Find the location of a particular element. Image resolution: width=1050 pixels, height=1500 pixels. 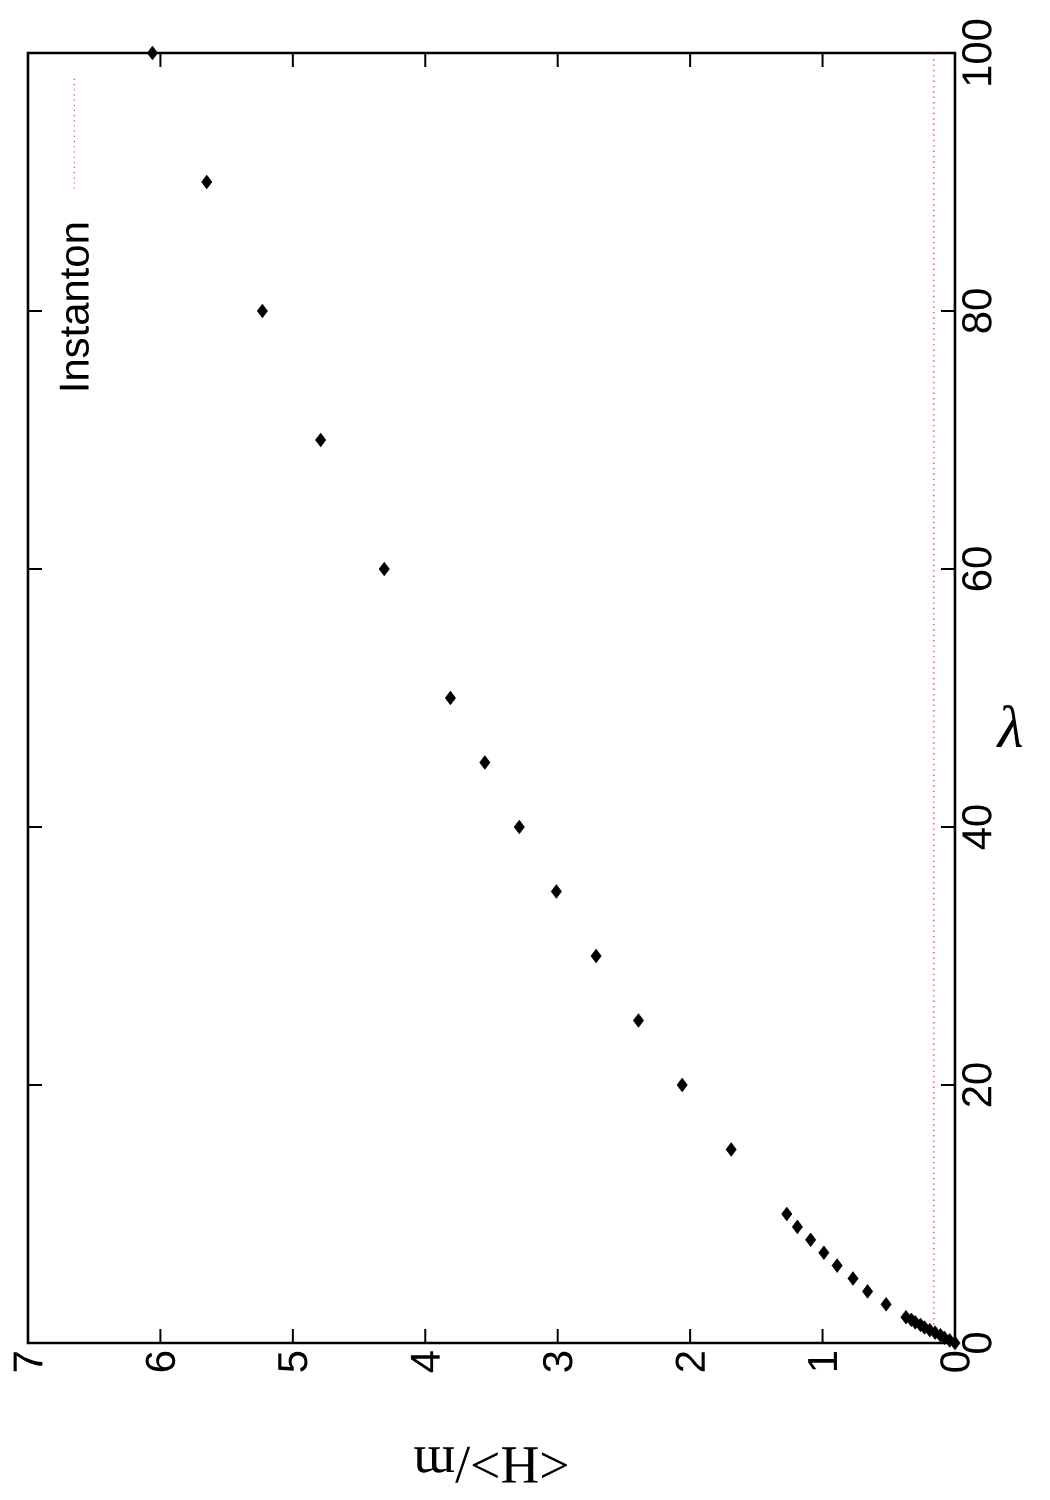

x-tick-label: 3 is located at coordinates (557, 1361).